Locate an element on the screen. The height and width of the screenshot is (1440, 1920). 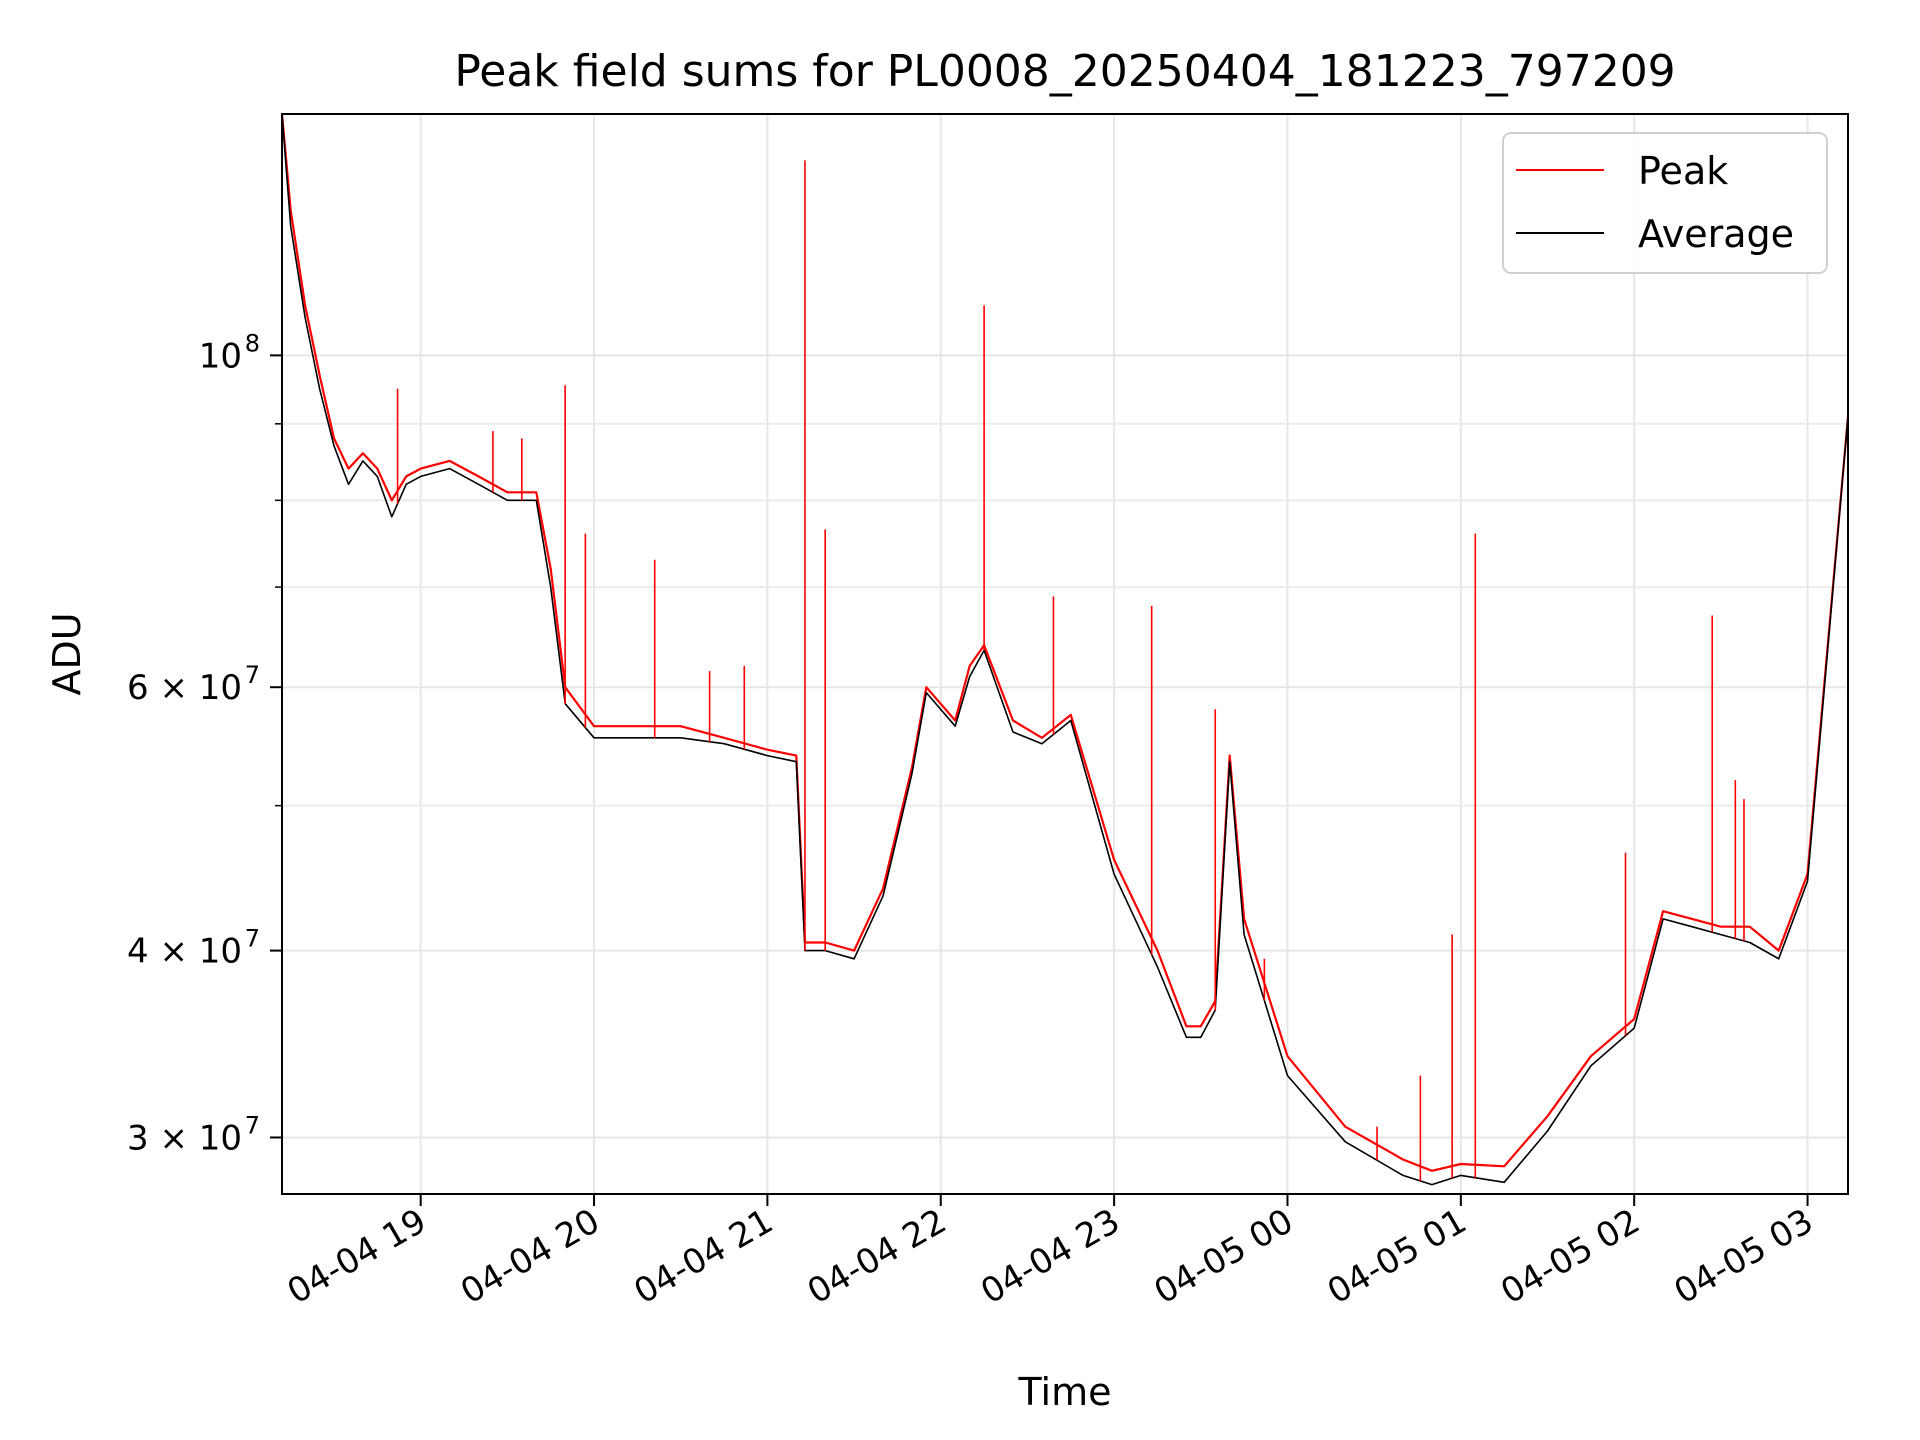
x-axis-label: Time is located at coordinates (1065, 1392).